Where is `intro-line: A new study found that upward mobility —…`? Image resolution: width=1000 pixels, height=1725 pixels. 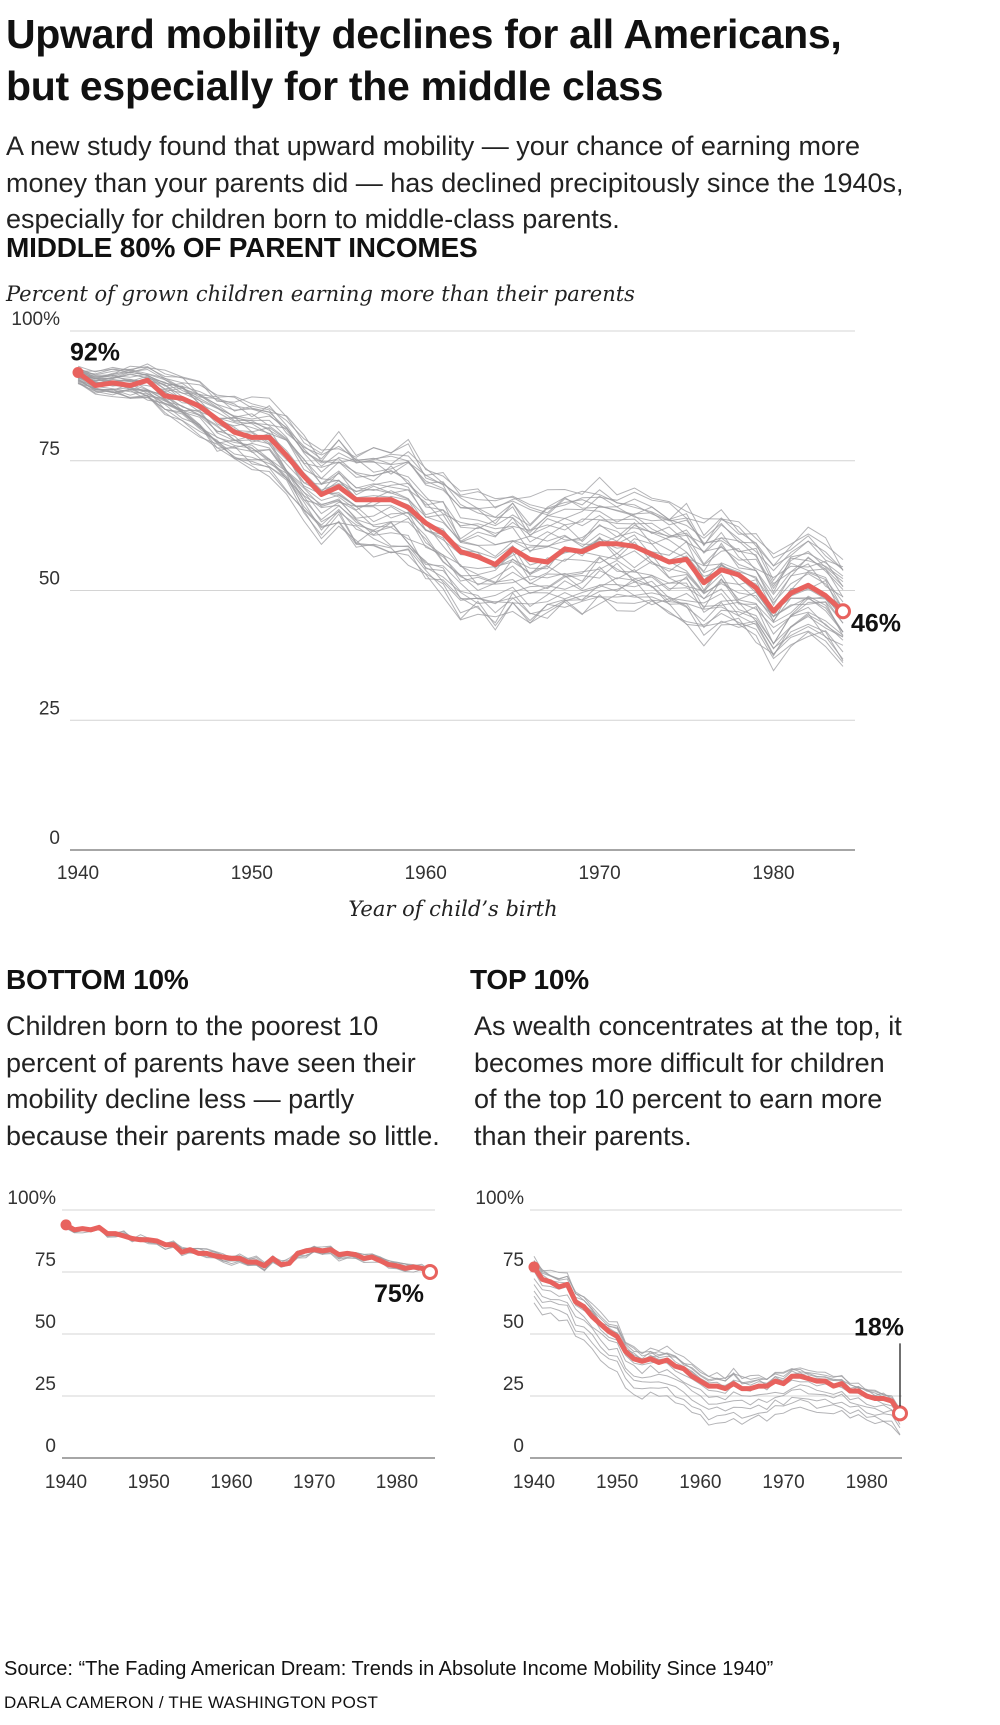 intro-line: A new study found that upward mobility —… is located at coordinates (433, 146).